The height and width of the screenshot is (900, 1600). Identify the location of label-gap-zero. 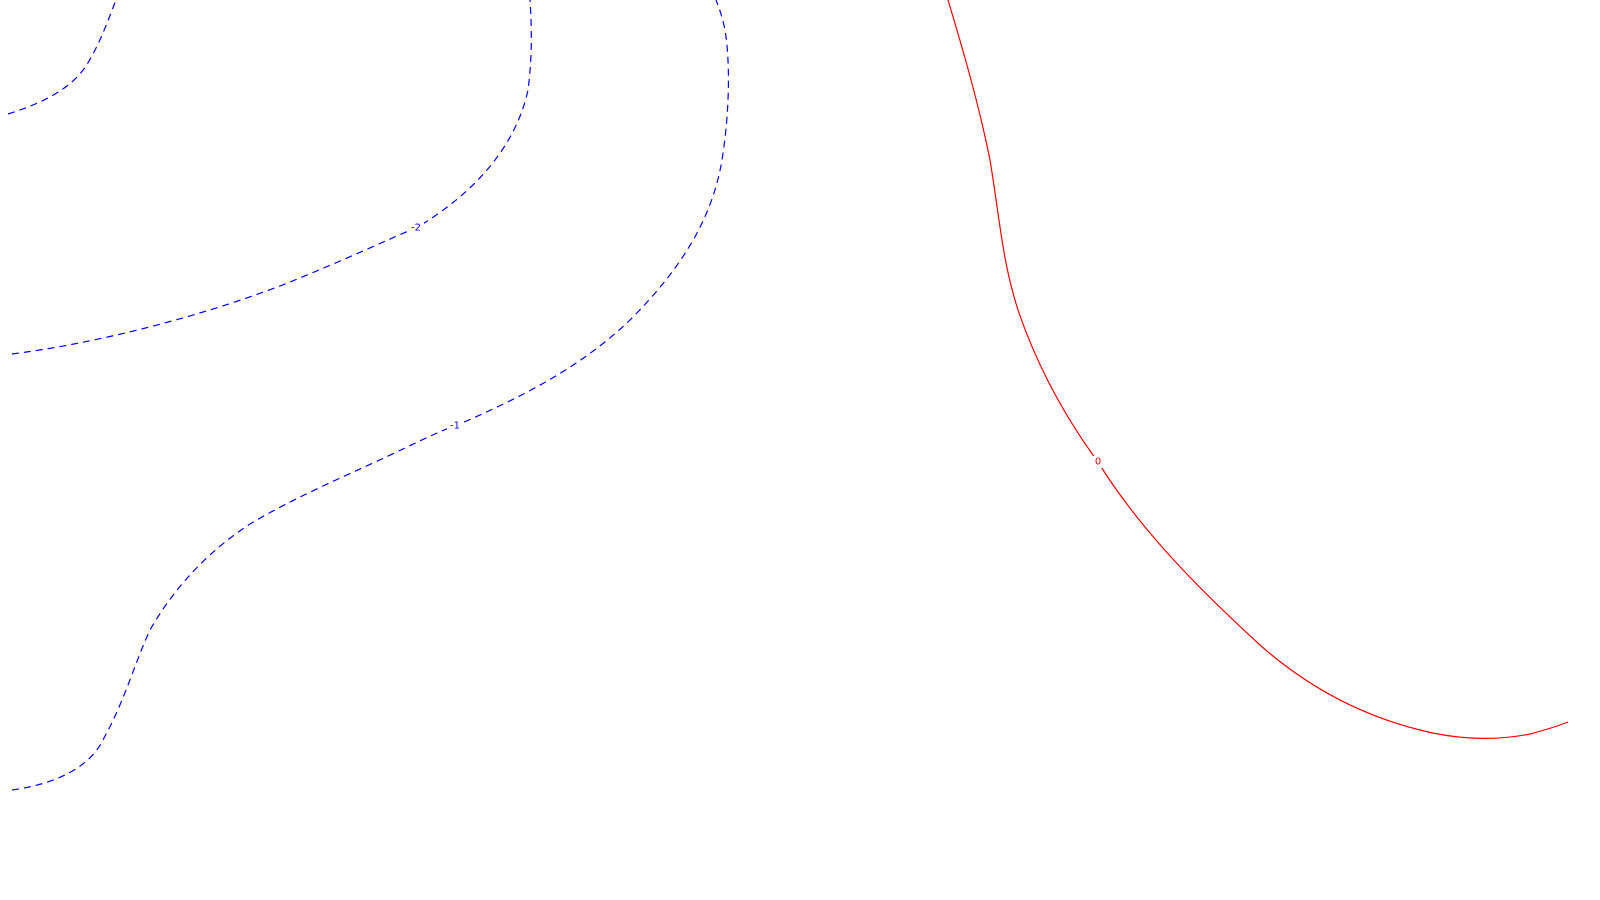
(1098, 462).